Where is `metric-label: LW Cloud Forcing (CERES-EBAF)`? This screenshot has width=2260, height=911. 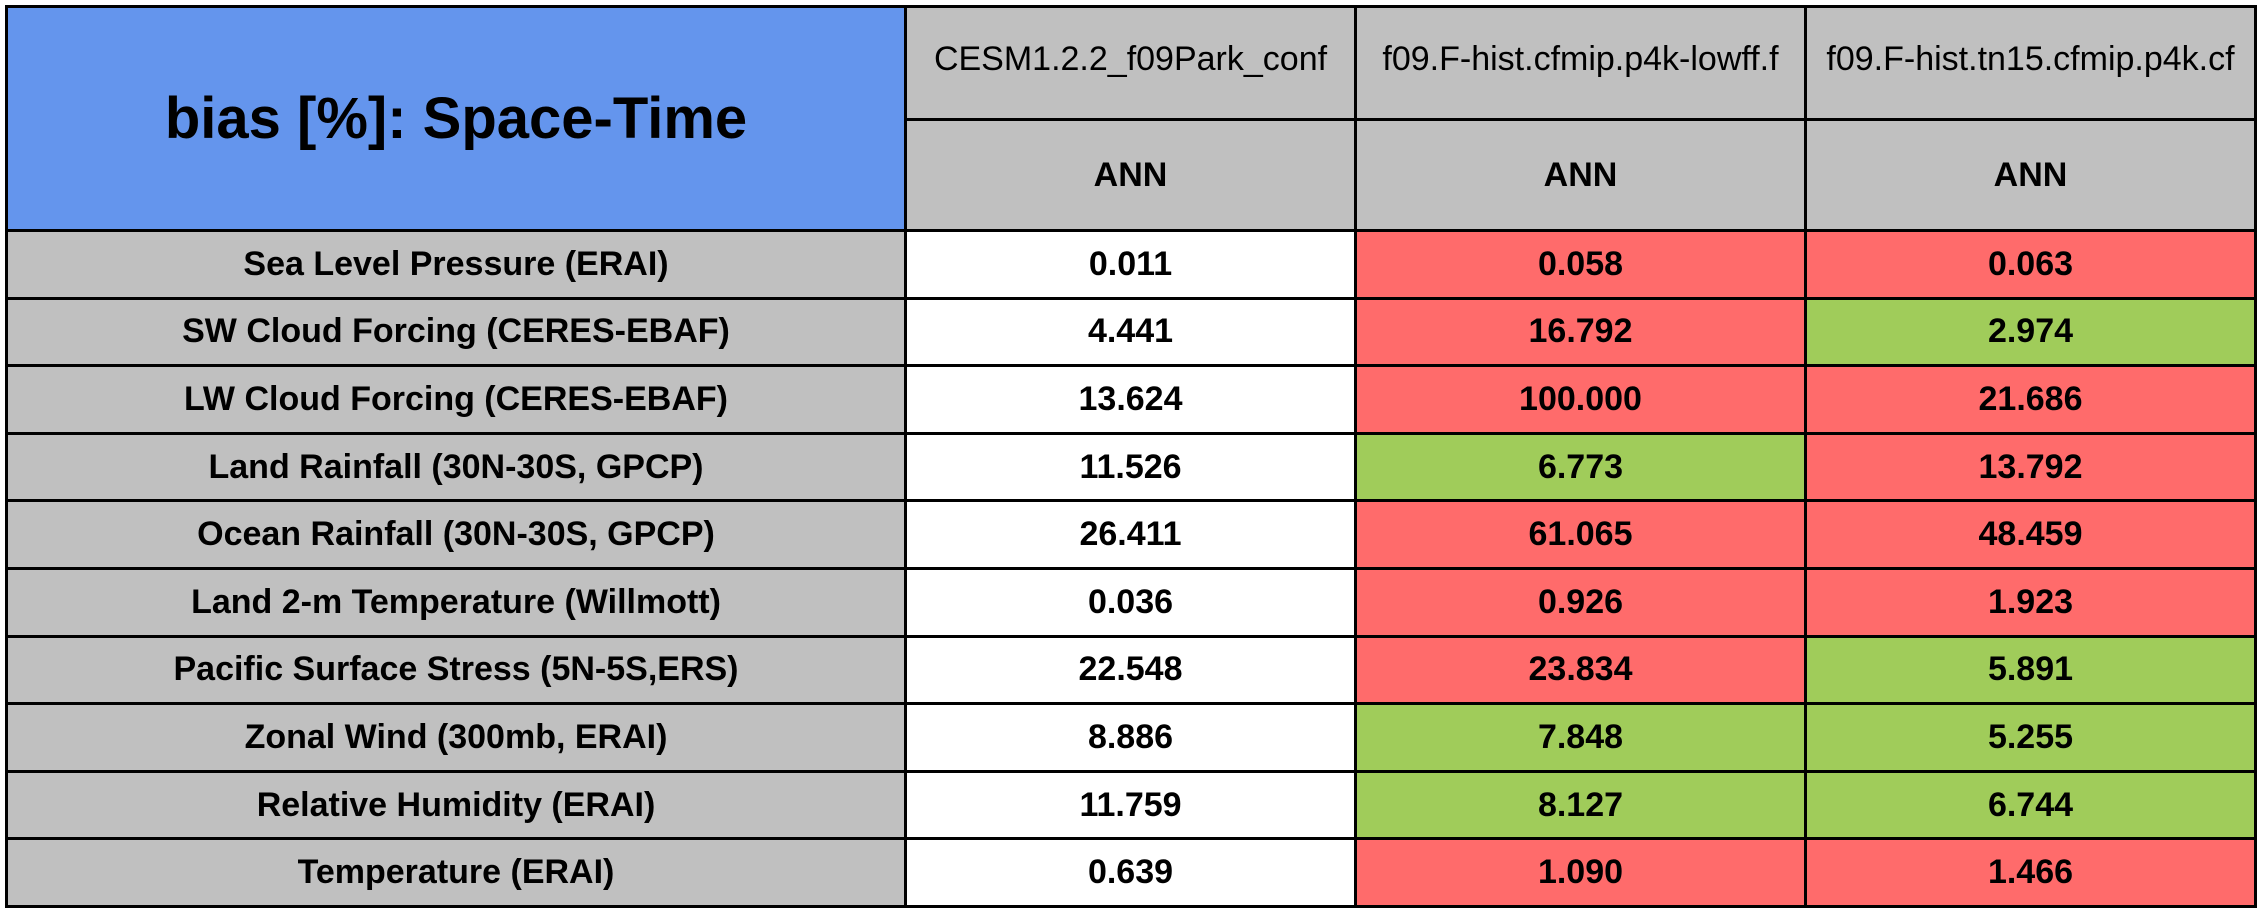
metric-label: LW Cloud Forcing (CERES-EBAF) is located at coordinates (456, 399).